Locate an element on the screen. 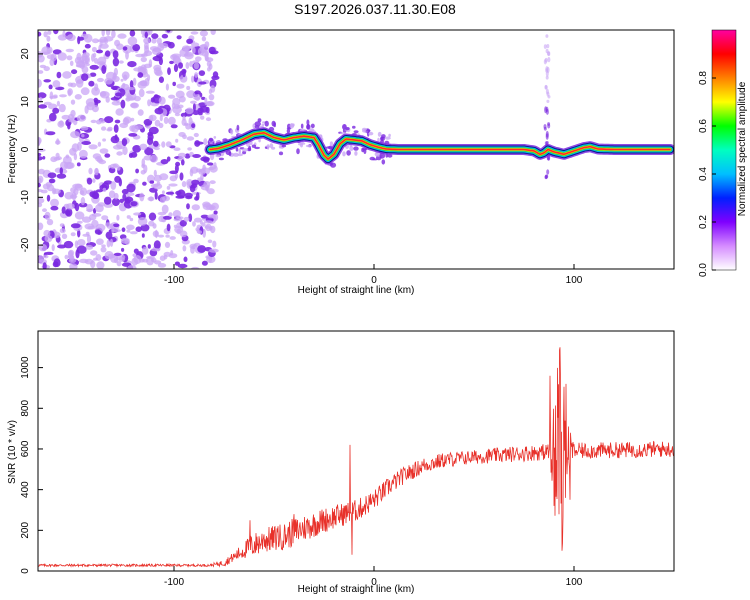 Image resolution: width=750 pixels, height=600 pixels. y-tick-label: -20 is located at coordinates (25, 244).